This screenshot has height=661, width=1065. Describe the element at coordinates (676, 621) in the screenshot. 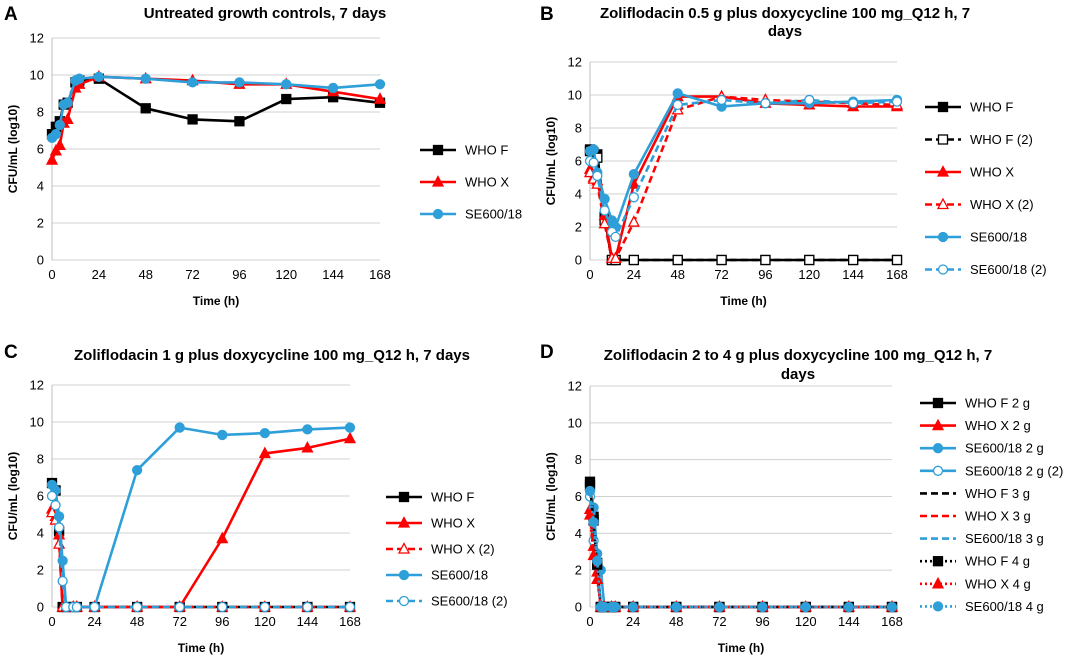

I see `x-tick-label: 48` at that location.